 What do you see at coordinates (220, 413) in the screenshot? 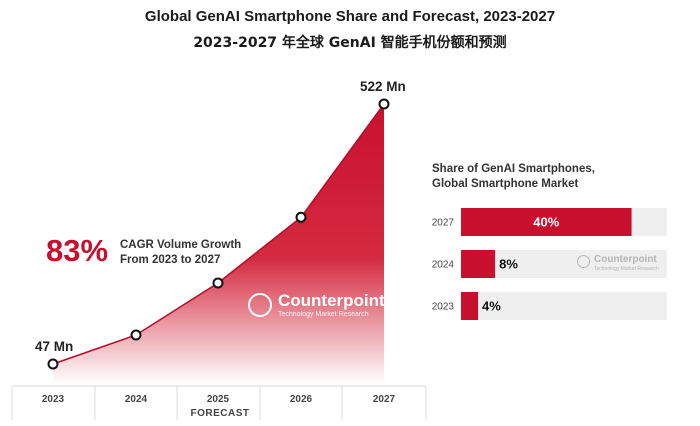
I see `x-axis-label: FORECAST` at bounding box center [220, 413].